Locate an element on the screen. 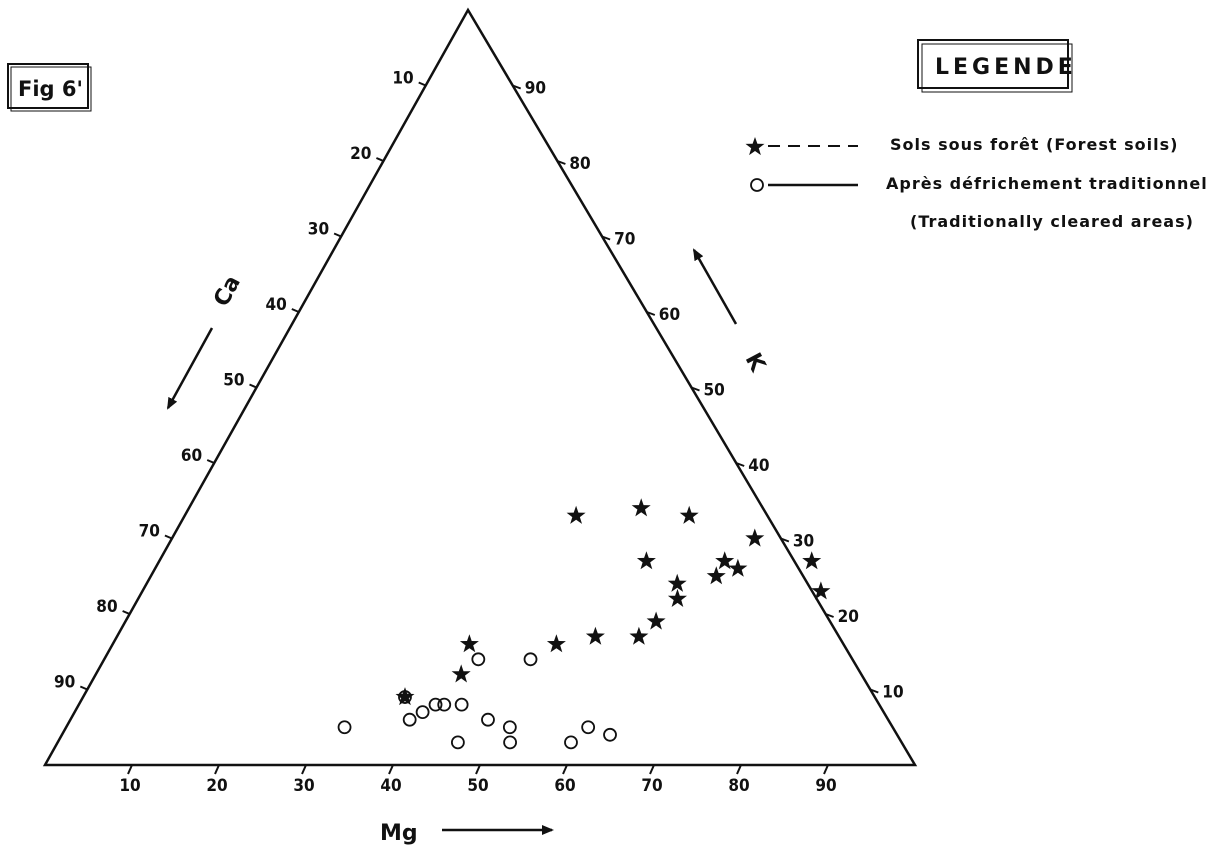 Image resolution: width=1215 pixels, height=845 pixels. tick-label-k-20: 20 is located at coordinates (848, 617).